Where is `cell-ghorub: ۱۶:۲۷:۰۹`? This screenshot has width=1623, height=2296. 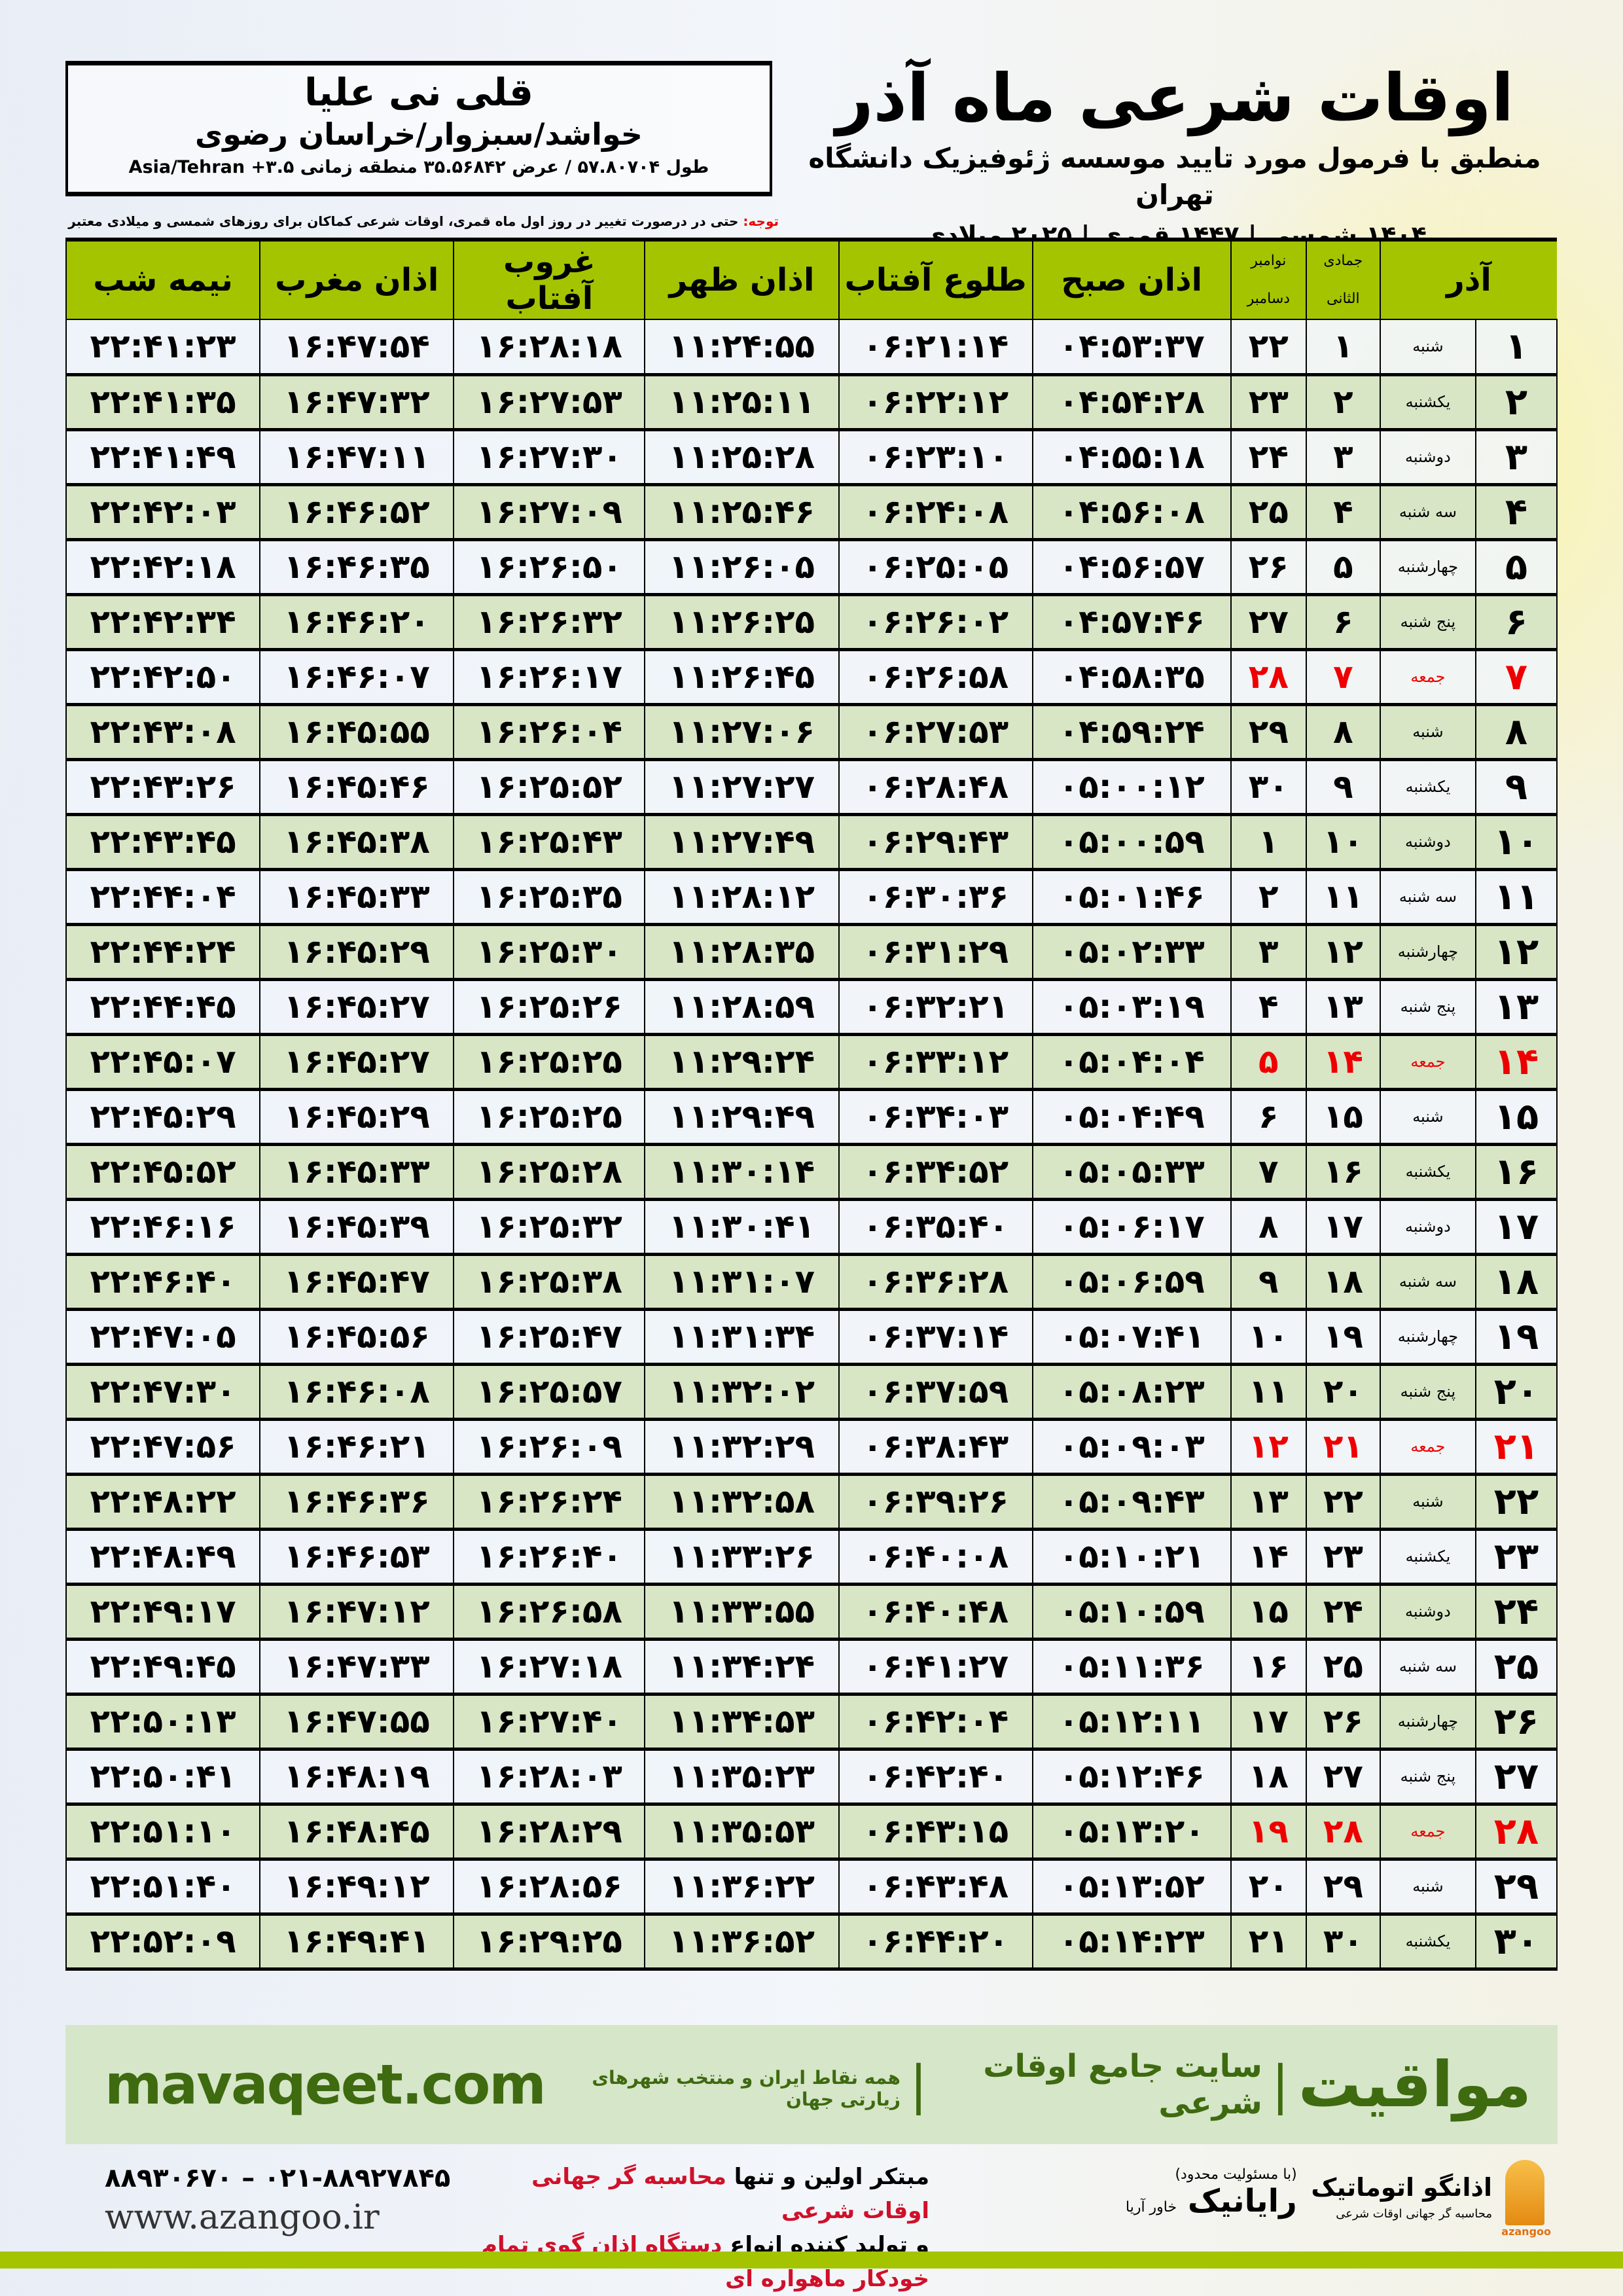 cell-ghorub: ۱۶:۲۷:۰۹ is located at coordinates (549, 512).